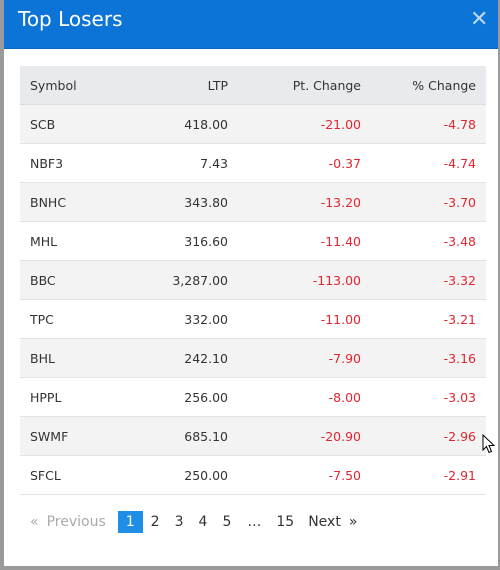 Image resolution: width=500 pixels, height=570 pixels. I want to click on page-2-button: 2, so click(155, 522).